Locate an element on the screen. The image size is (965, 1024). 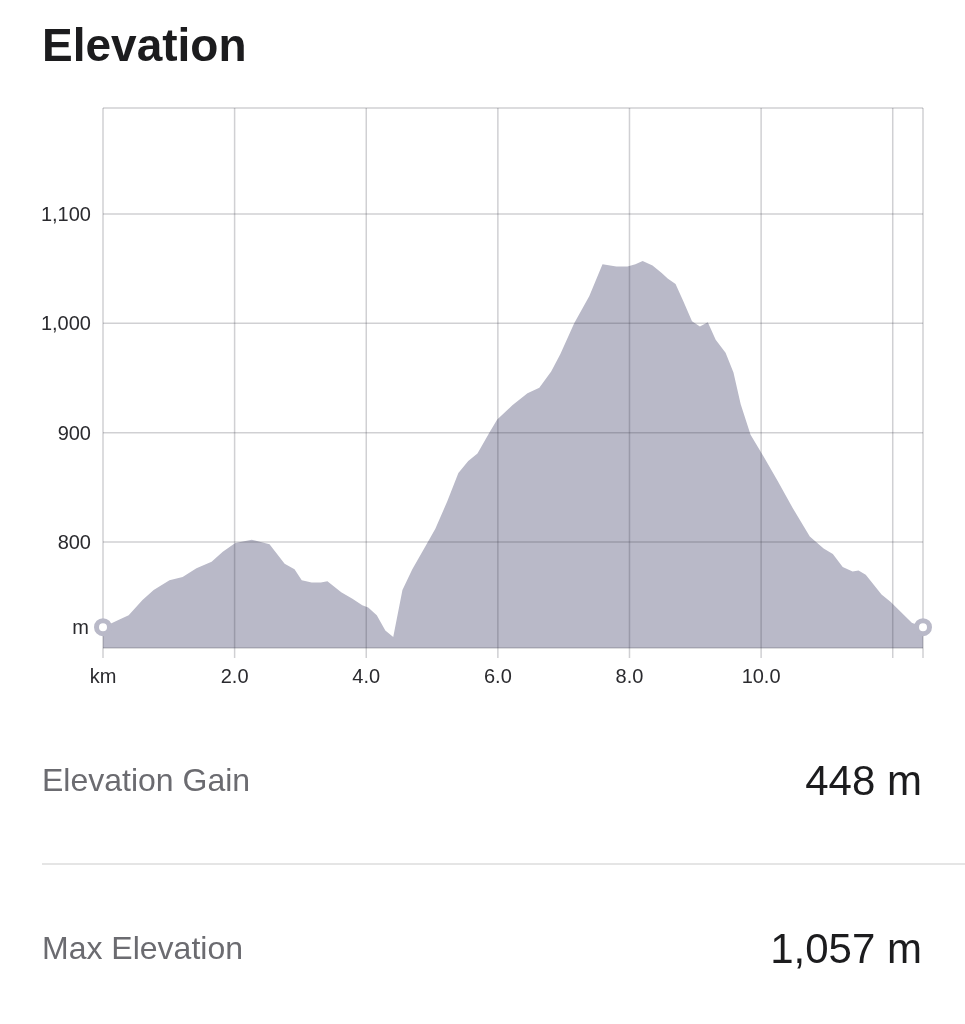
chart-title: Elevation is located at coordinates (144, 45).